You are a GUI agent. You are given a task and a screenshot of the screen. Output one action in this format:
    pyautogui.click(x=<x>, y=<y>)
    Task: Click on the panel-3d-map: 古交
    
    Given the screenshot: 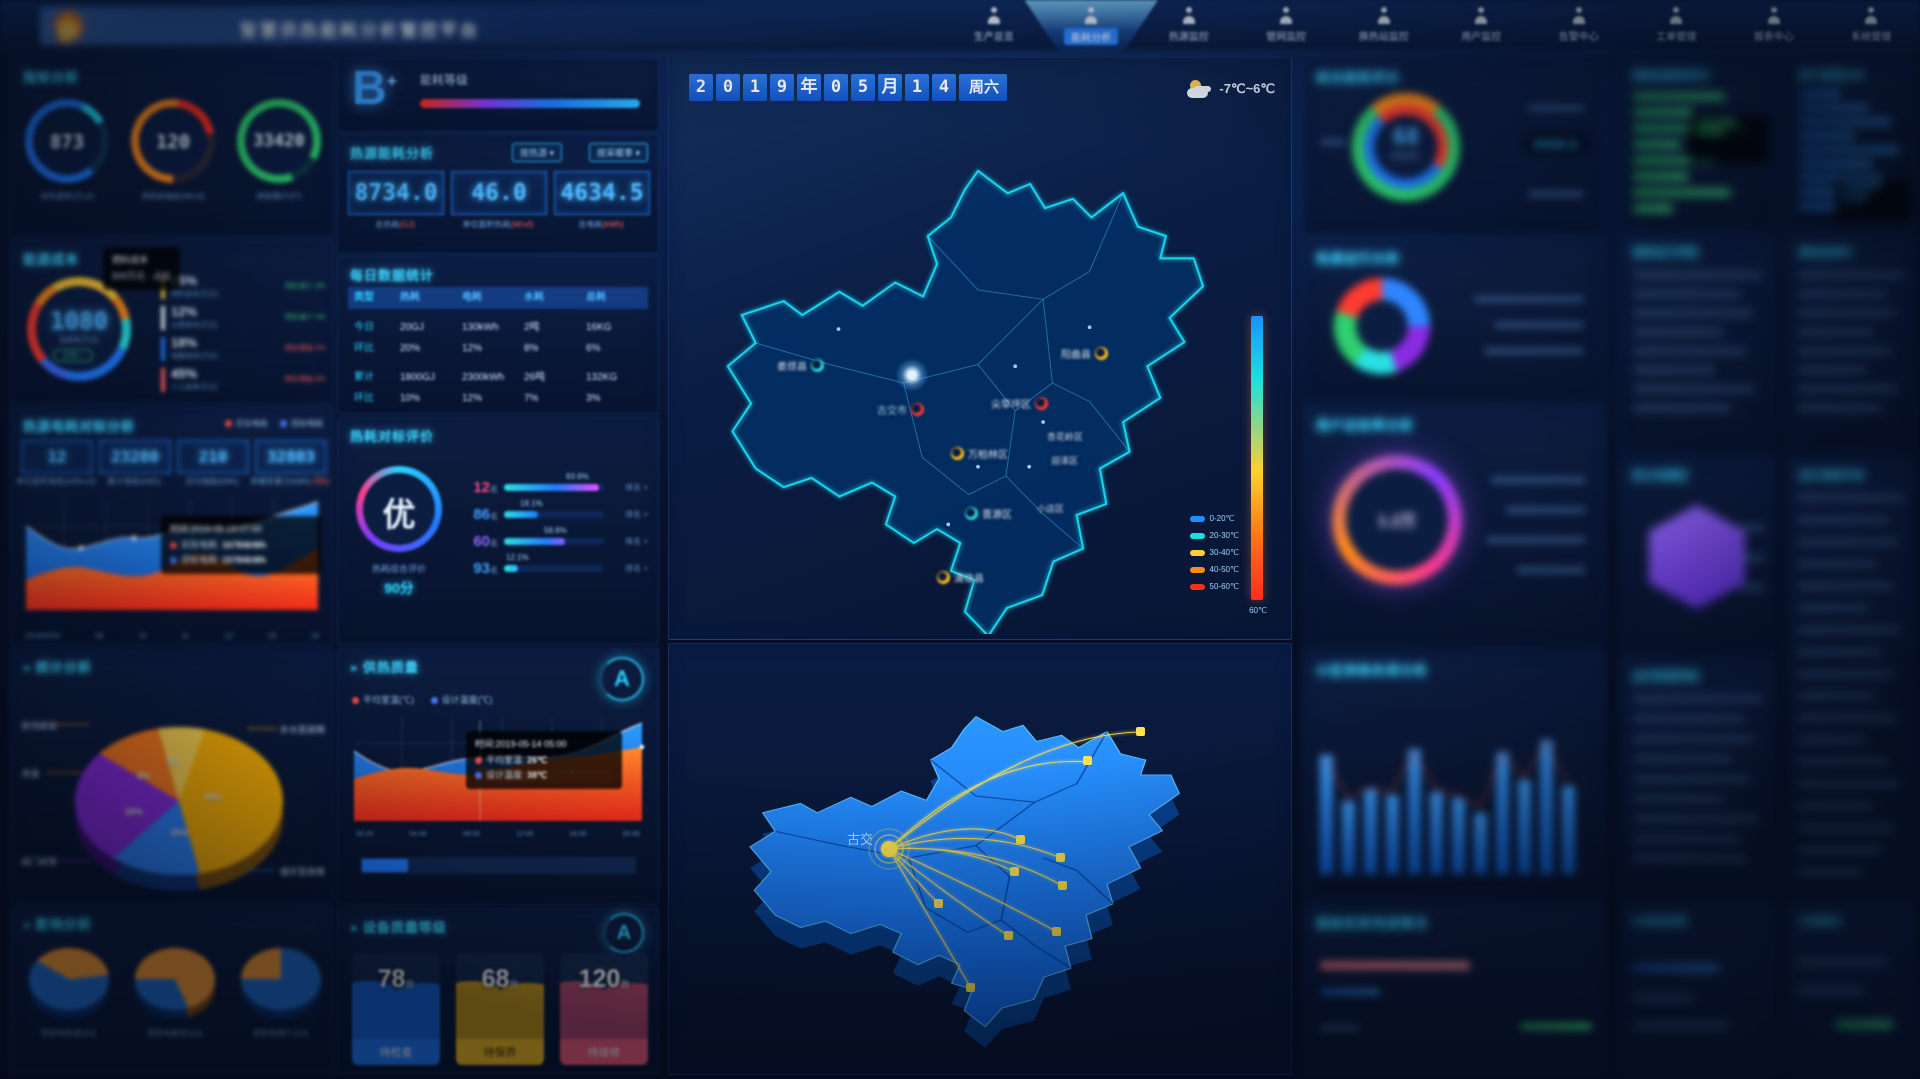 What is the action you would take?
    pyautogui.click(x=980, y=859)
    